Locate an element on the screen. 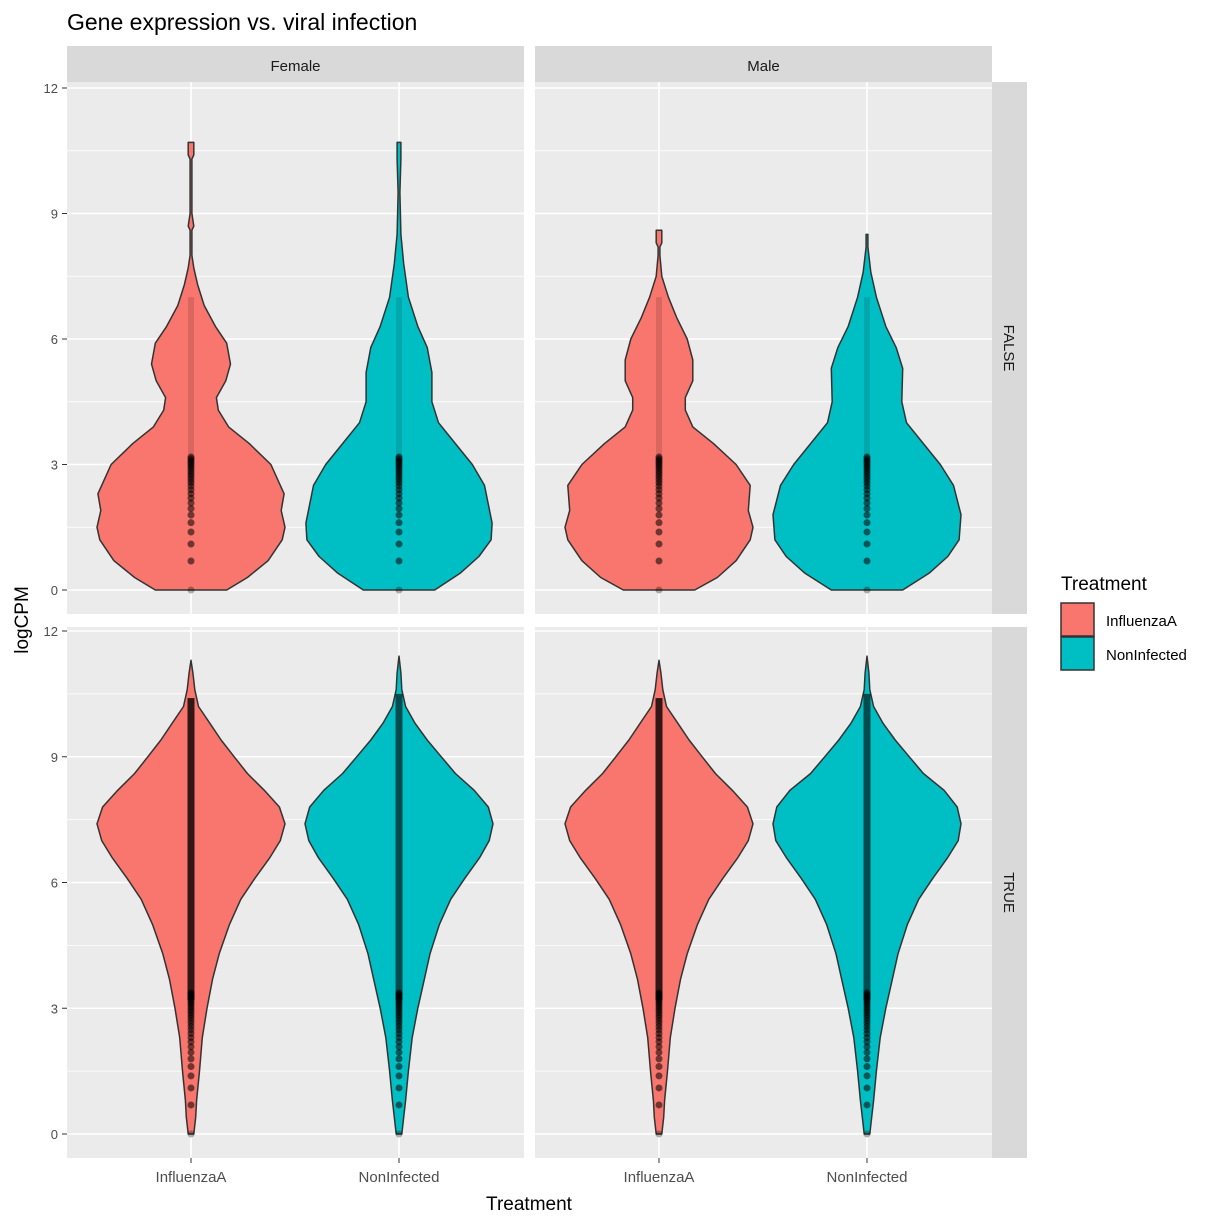 The image size is (1224, 1224). legend: Treatment InfluenzaA NonInfected is located at coordinates (1123, 622).